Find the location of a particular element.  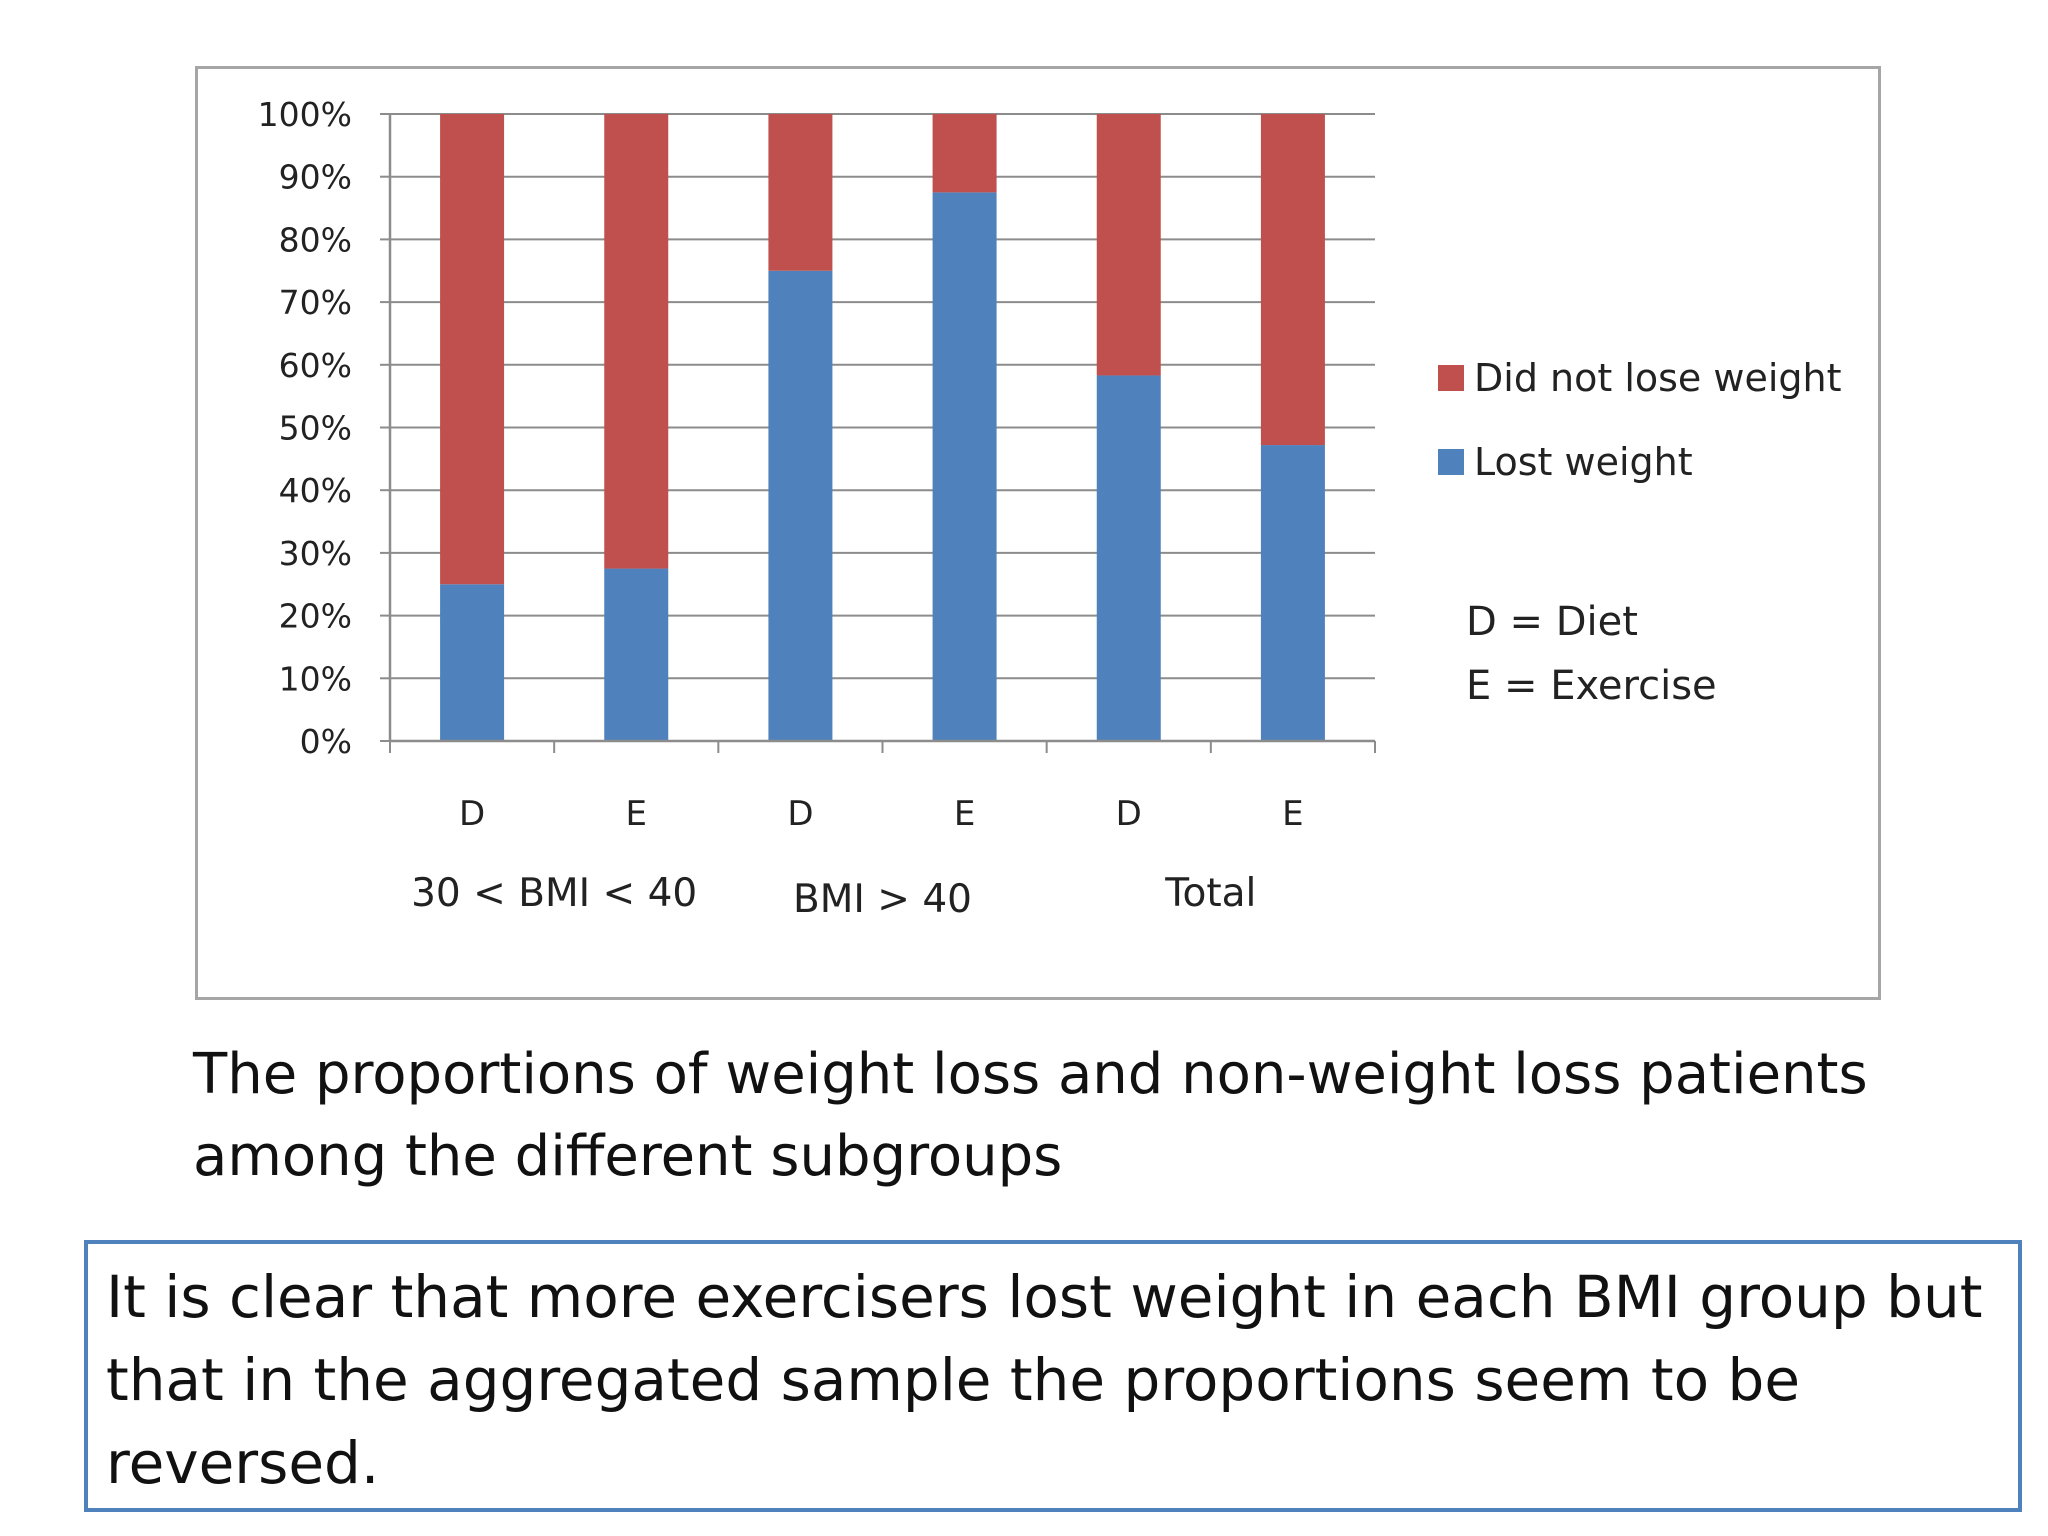

note-line-3: reversed. is located at coordinates (243, 1463).